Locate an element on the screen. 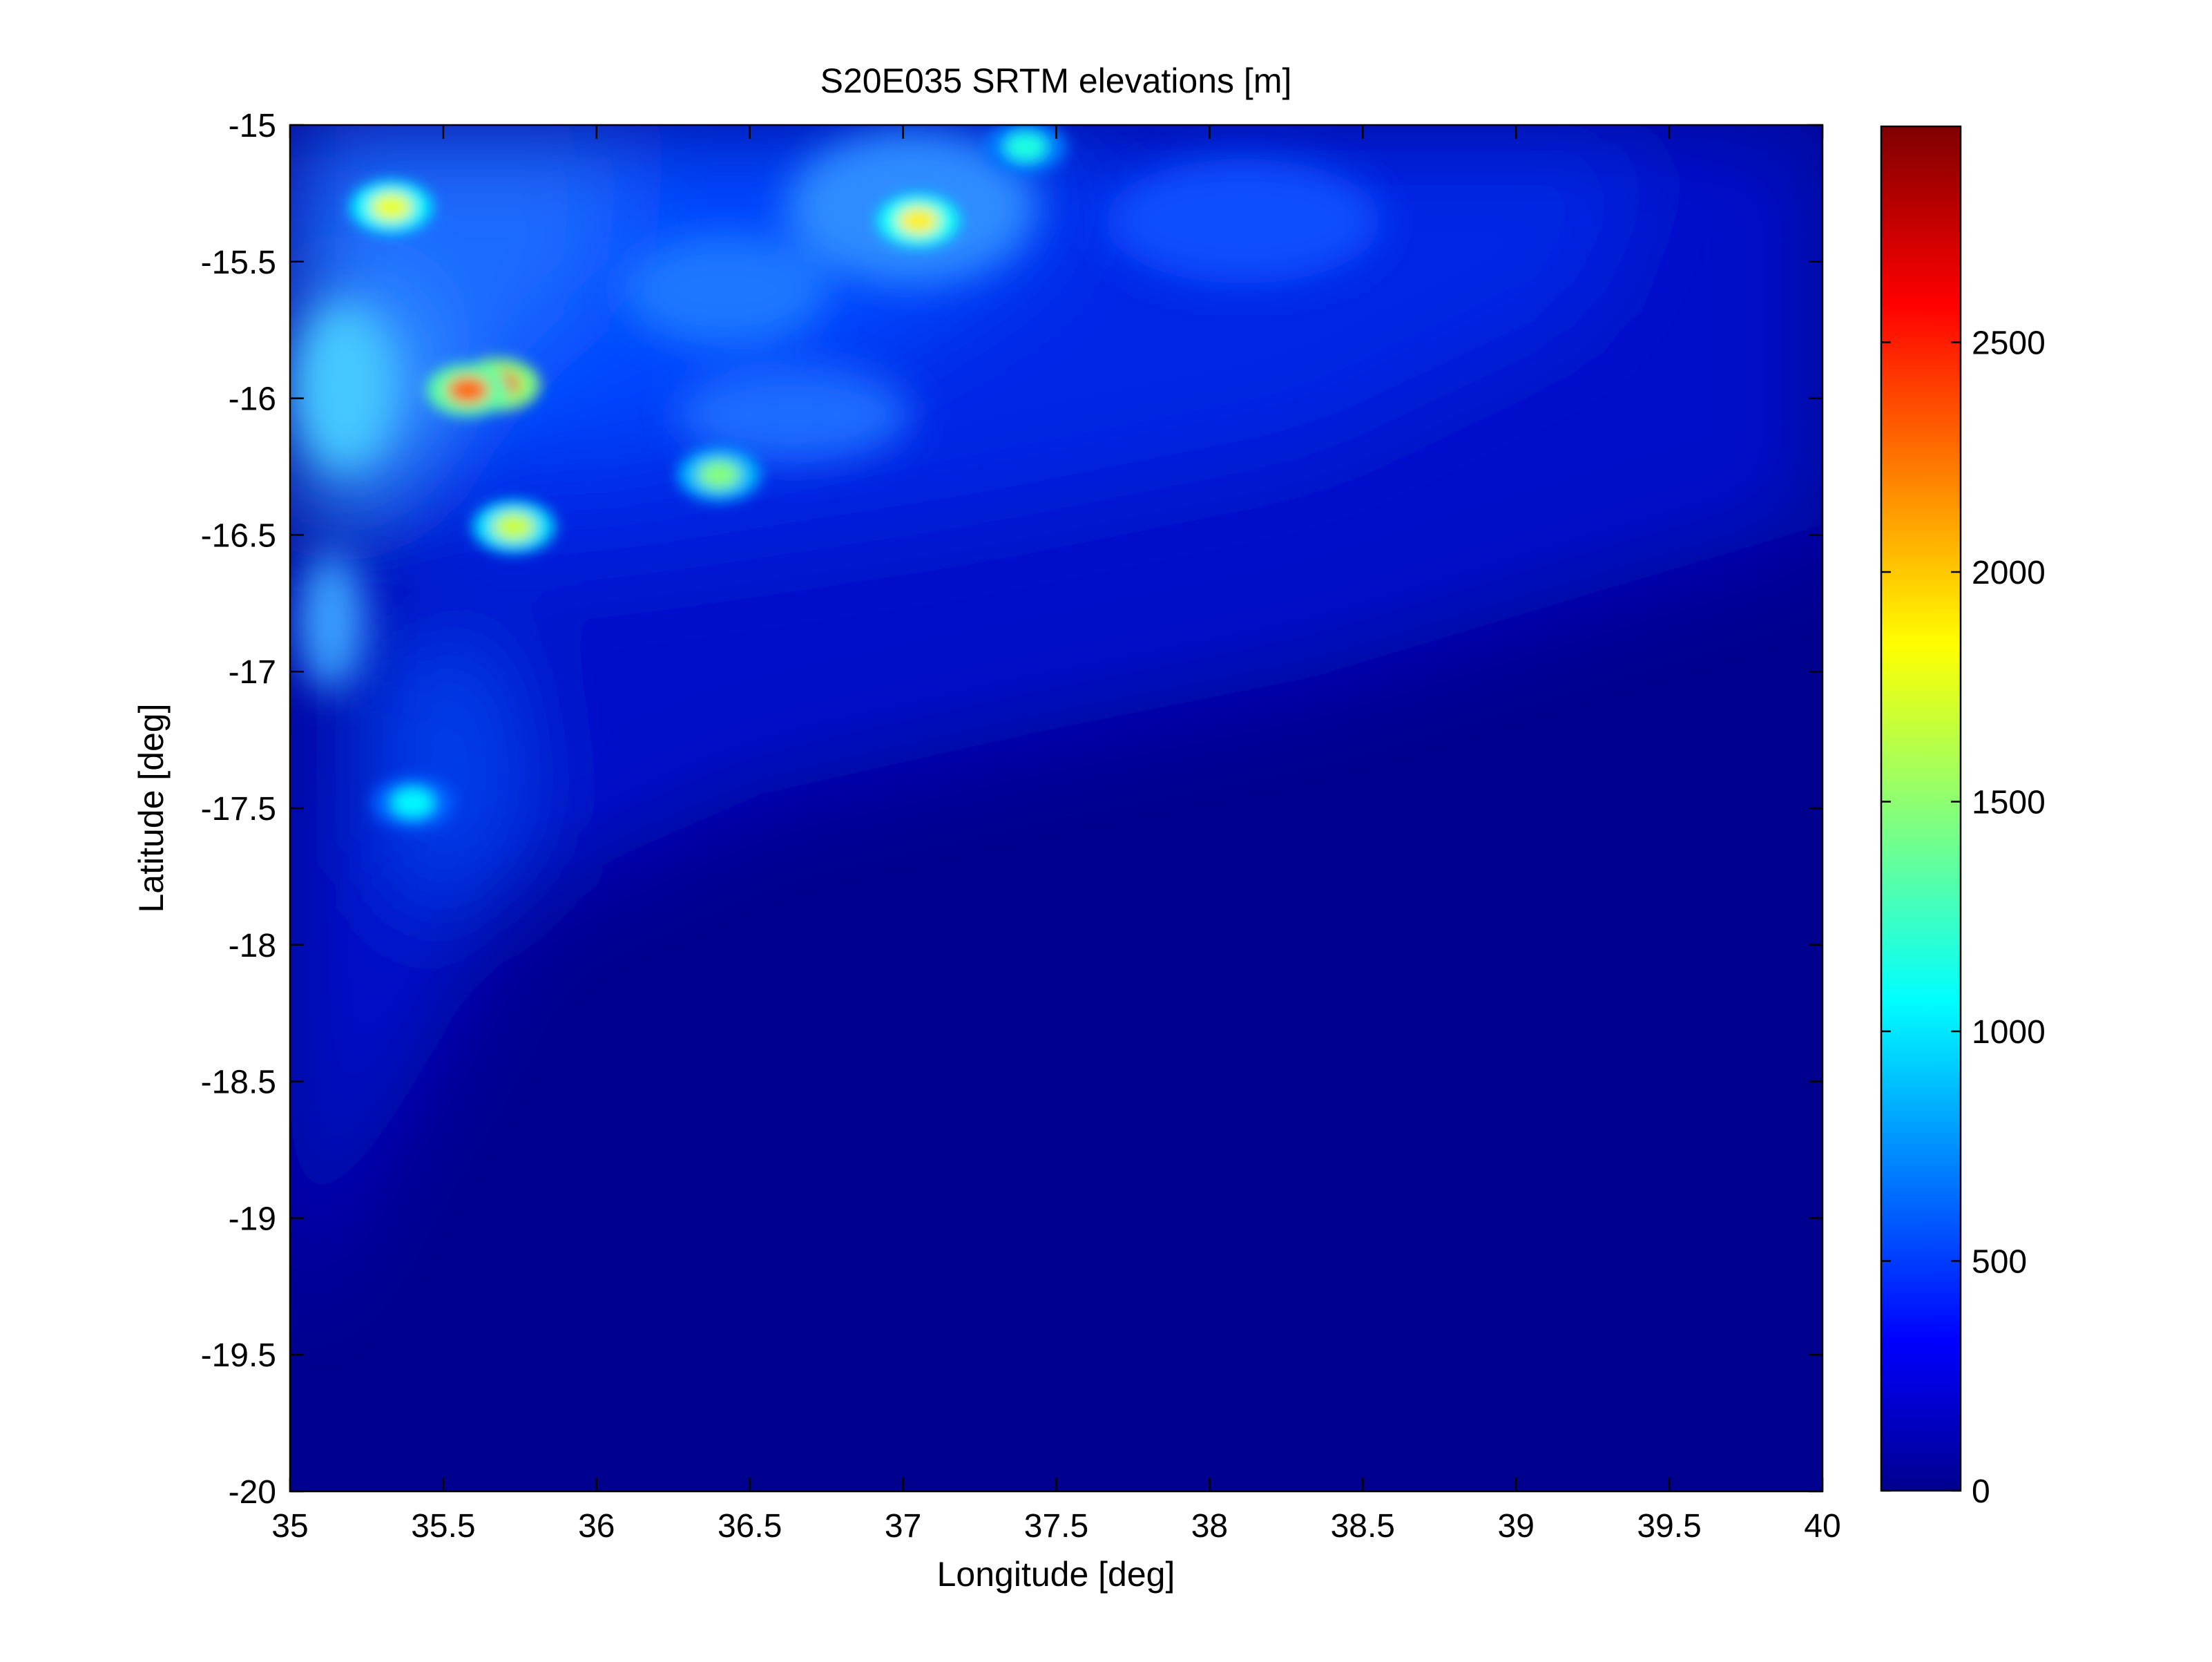 This screenshot has width=2212, height=1662. x-tick-label: 35.5 is located at coordinates (443, 1526).